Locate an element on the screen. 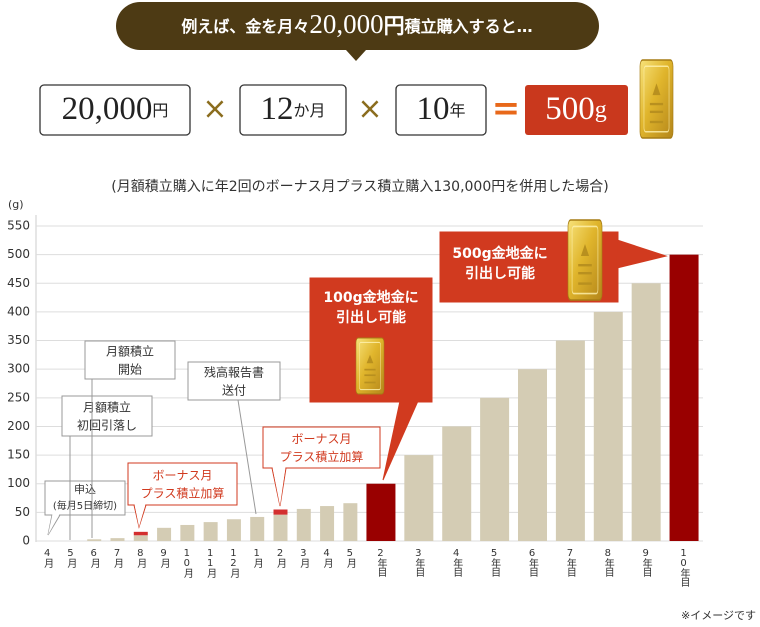 The width and height of the screenshot is (760, 627). x-tick-label: 6年目 is located at coordinates (533, 562).